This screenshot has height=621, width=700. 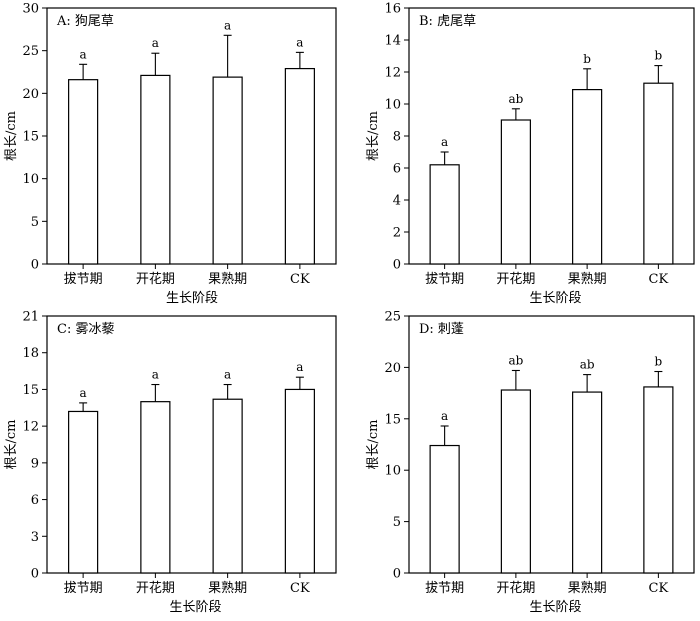 What do you see at coordinates (397, 137) in the screenshot?
I see `y-tick-label: 8` at bounding box center [397, 137].